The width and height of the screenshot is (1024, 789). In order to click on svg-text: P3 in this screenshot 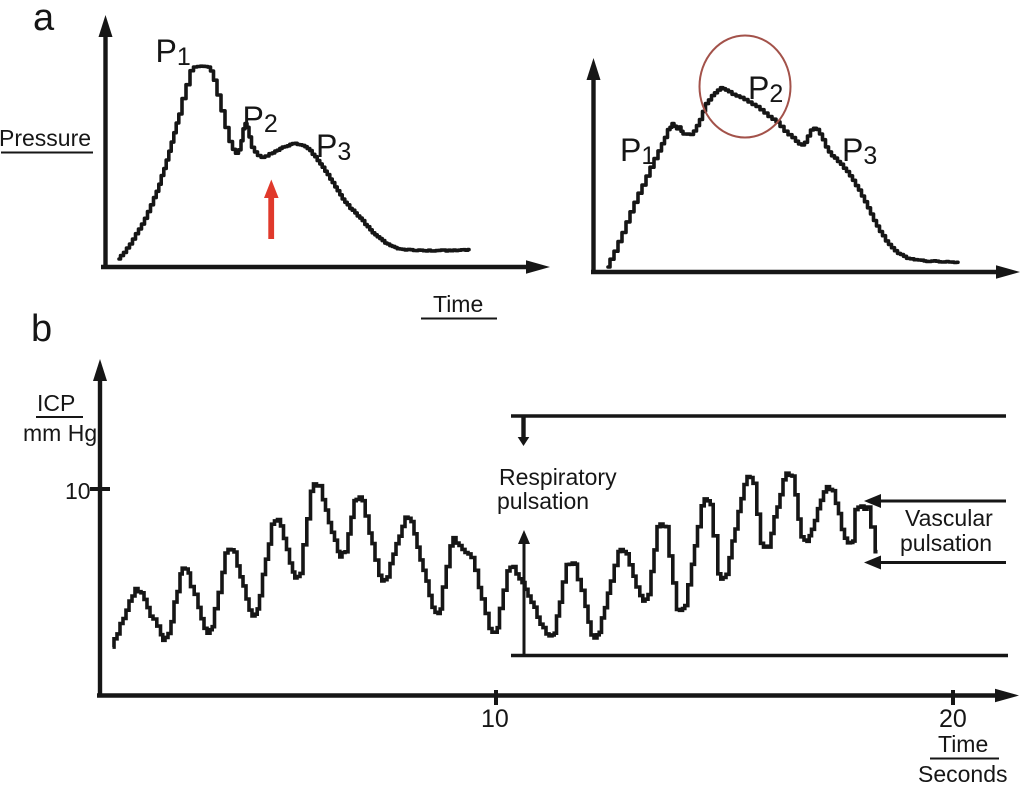, I will do `click(859, 151)`.